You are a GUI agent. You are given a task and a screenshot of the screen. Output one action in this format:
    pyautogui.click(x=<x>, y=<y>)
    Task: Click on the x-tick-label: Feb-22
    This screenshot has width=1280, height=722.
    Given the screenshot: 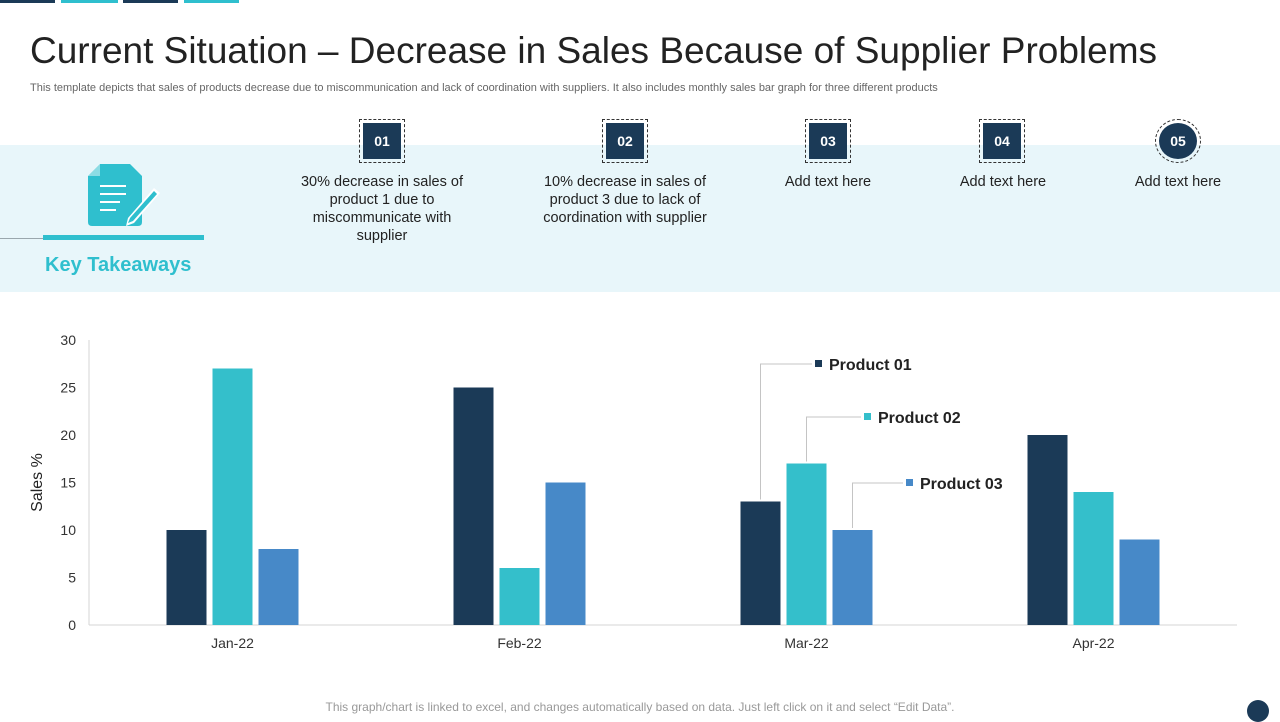 What is the action you would take?
    pyautogui.click(x=519, y=643)
    